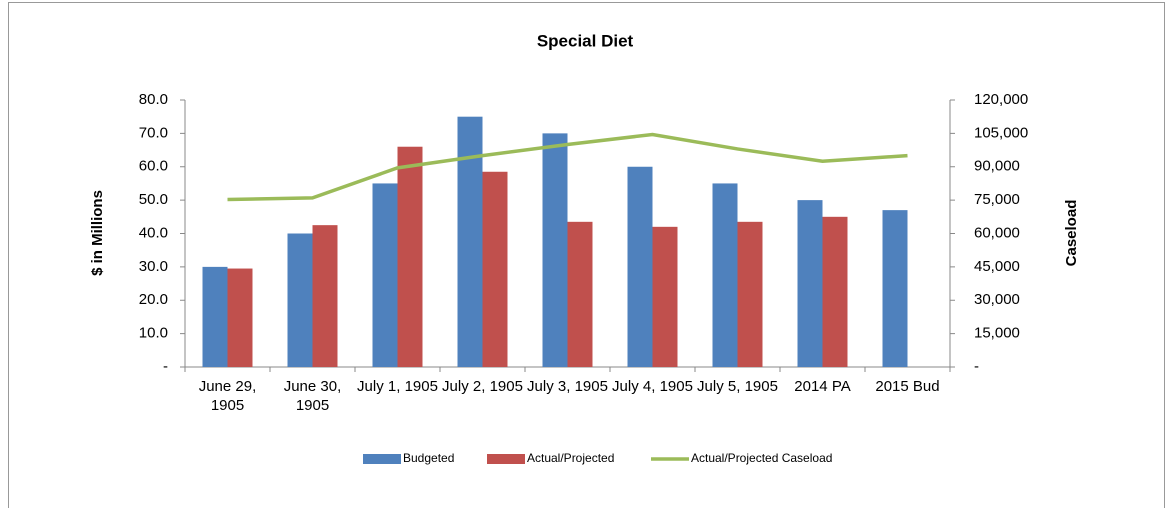 The image size is (1170, 508). Describe the element at coordinates (1001, 99) in the screenshot. I see `y2-tick-label: 120,000` at that location.